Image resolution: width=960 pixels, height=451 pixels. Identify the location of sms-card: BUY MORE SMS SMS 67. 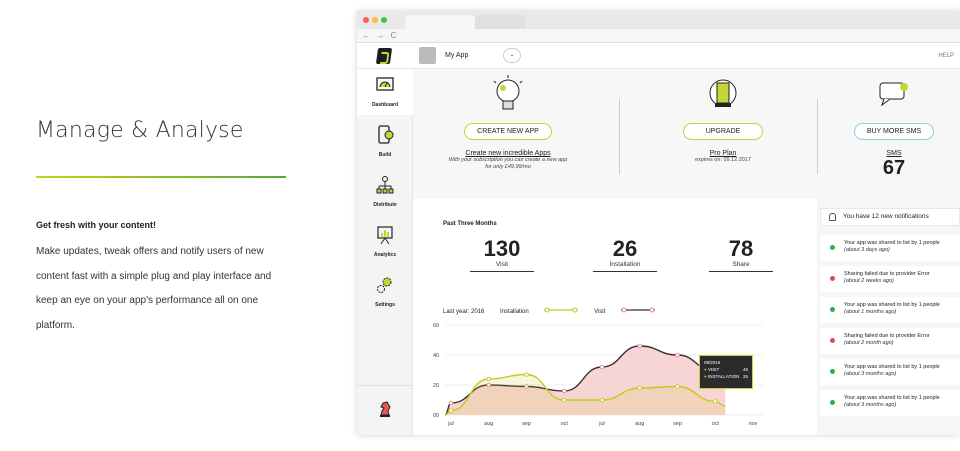
(894, 134).